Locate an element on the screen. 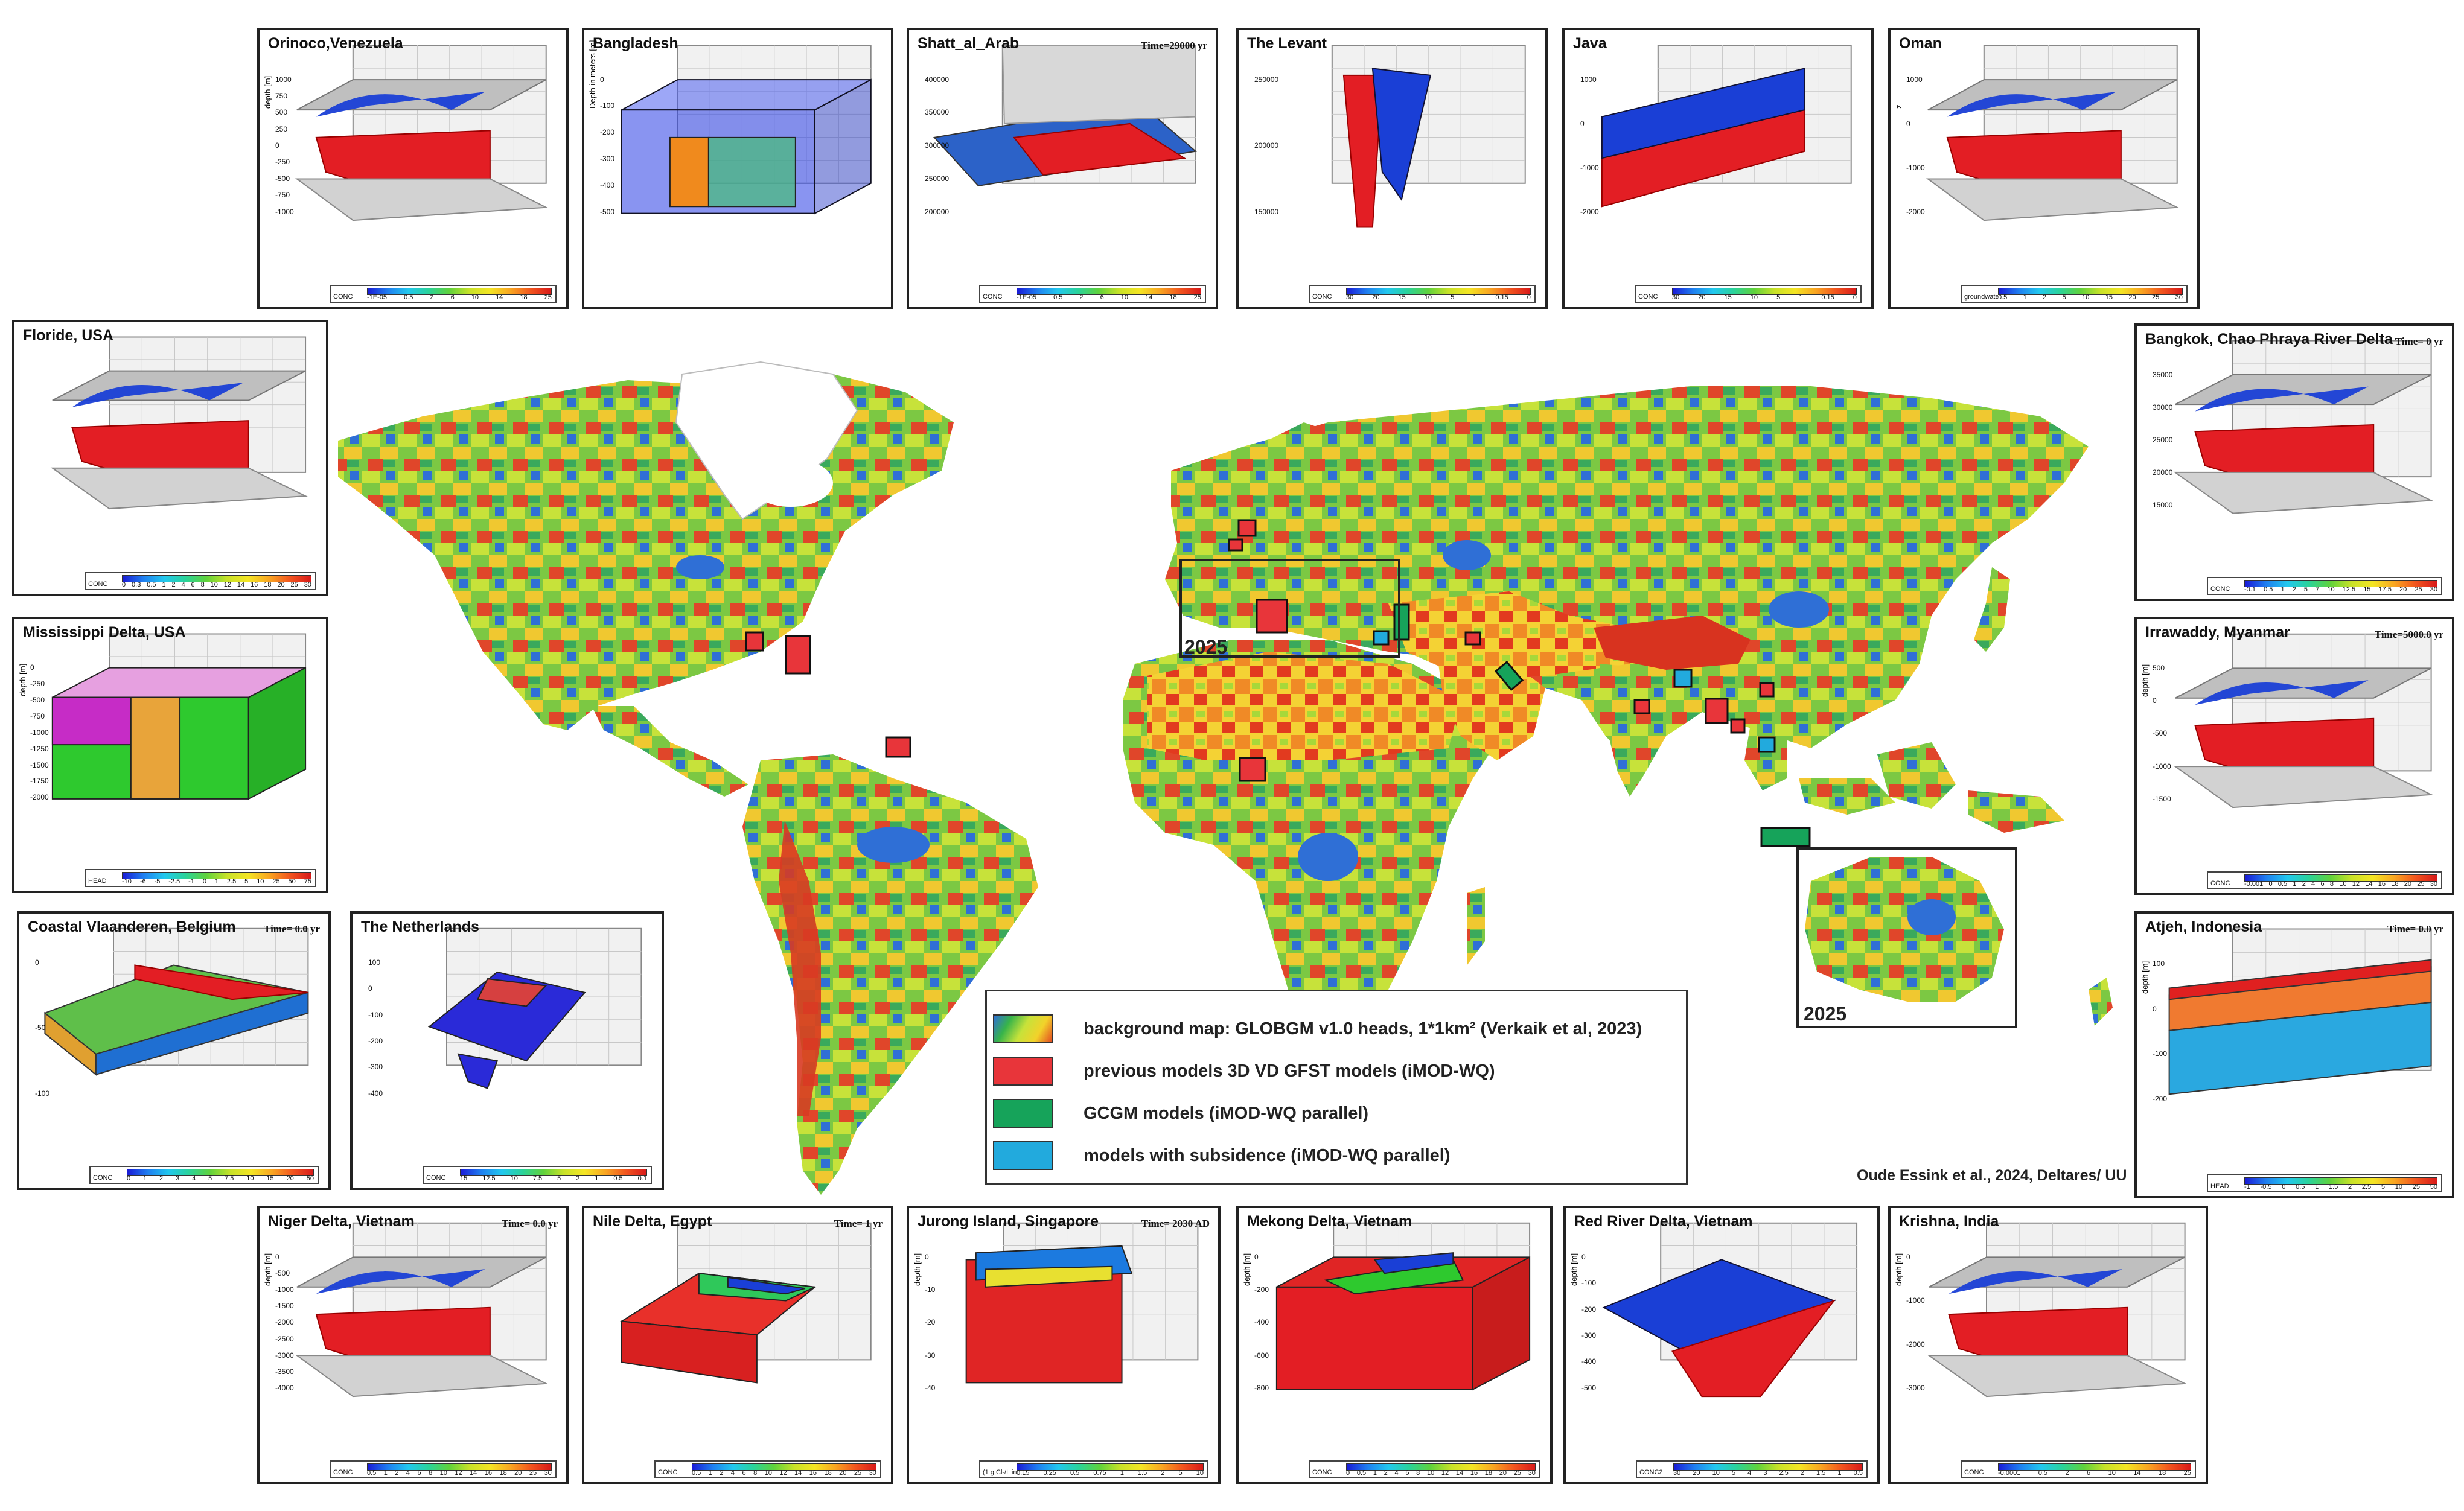  legend-swatch-map is located at coordinates (1023, 1029).